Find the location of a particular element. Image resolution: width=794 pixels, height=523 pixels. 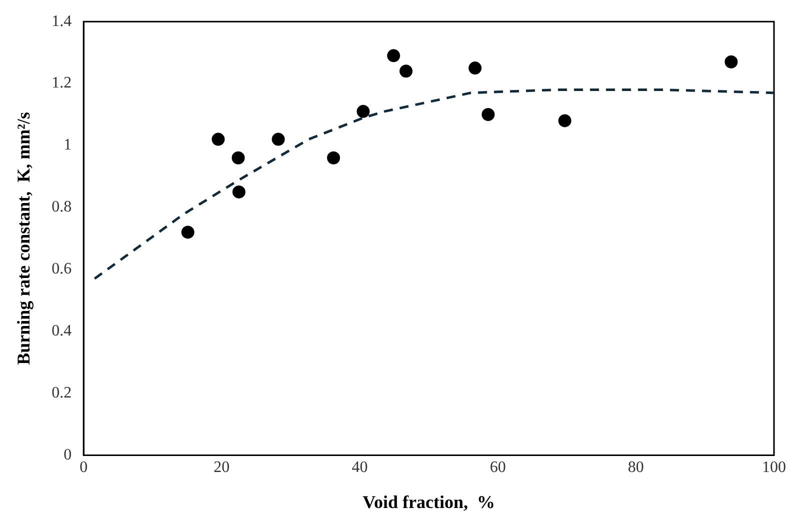

y-tick-label: 1.2 is located at coordinates (62, 83).